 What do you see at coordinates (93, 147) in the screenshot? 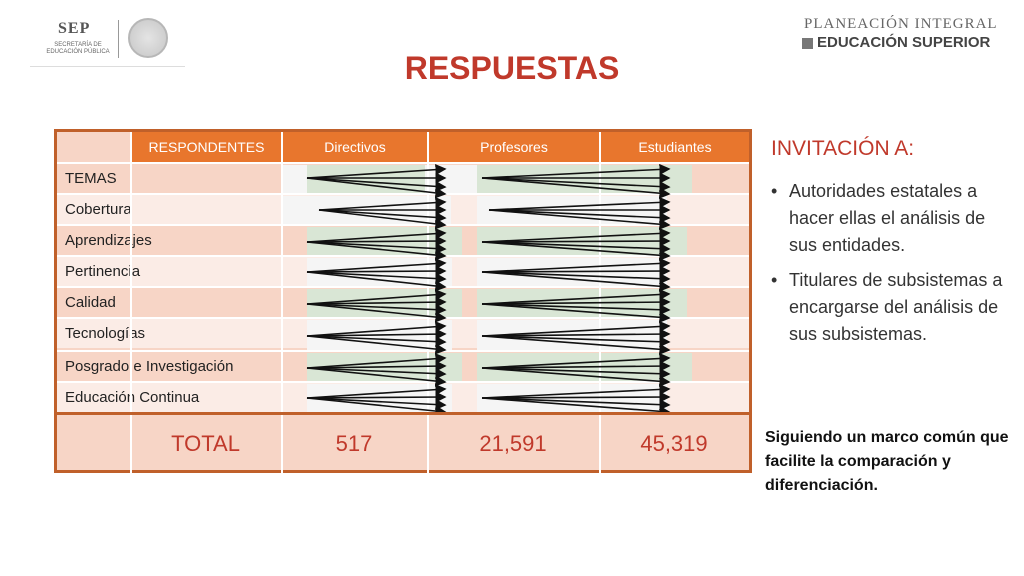
I see `header-blank-cell` at bounding box center [93, 147].